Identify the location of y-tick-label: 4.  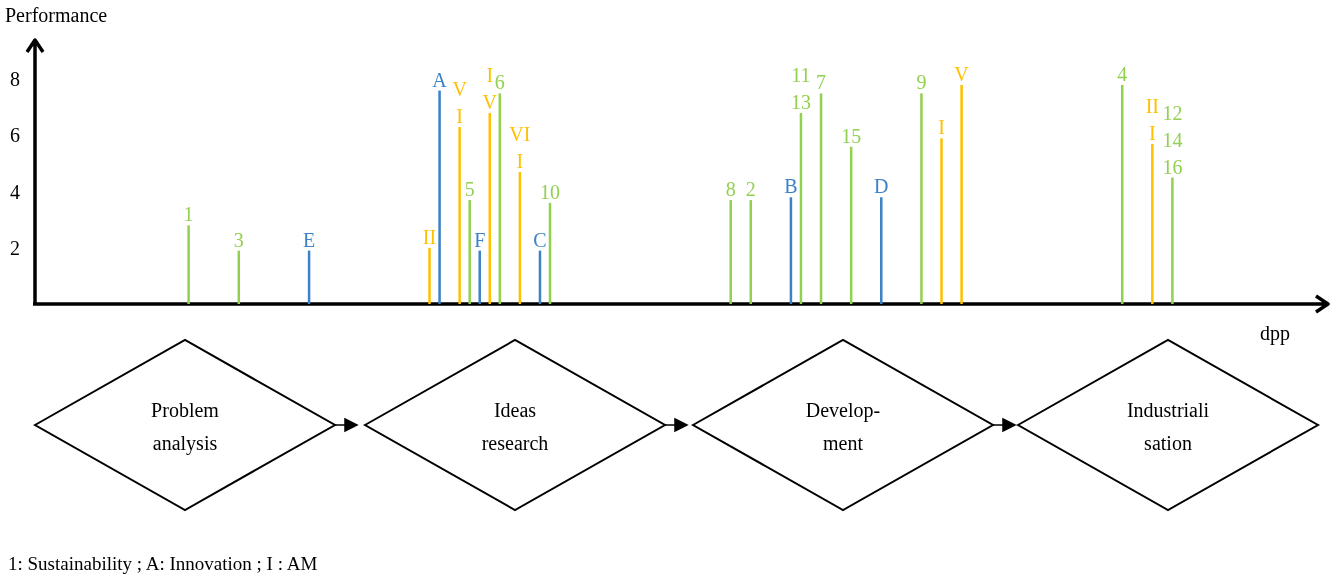
(15, 191).